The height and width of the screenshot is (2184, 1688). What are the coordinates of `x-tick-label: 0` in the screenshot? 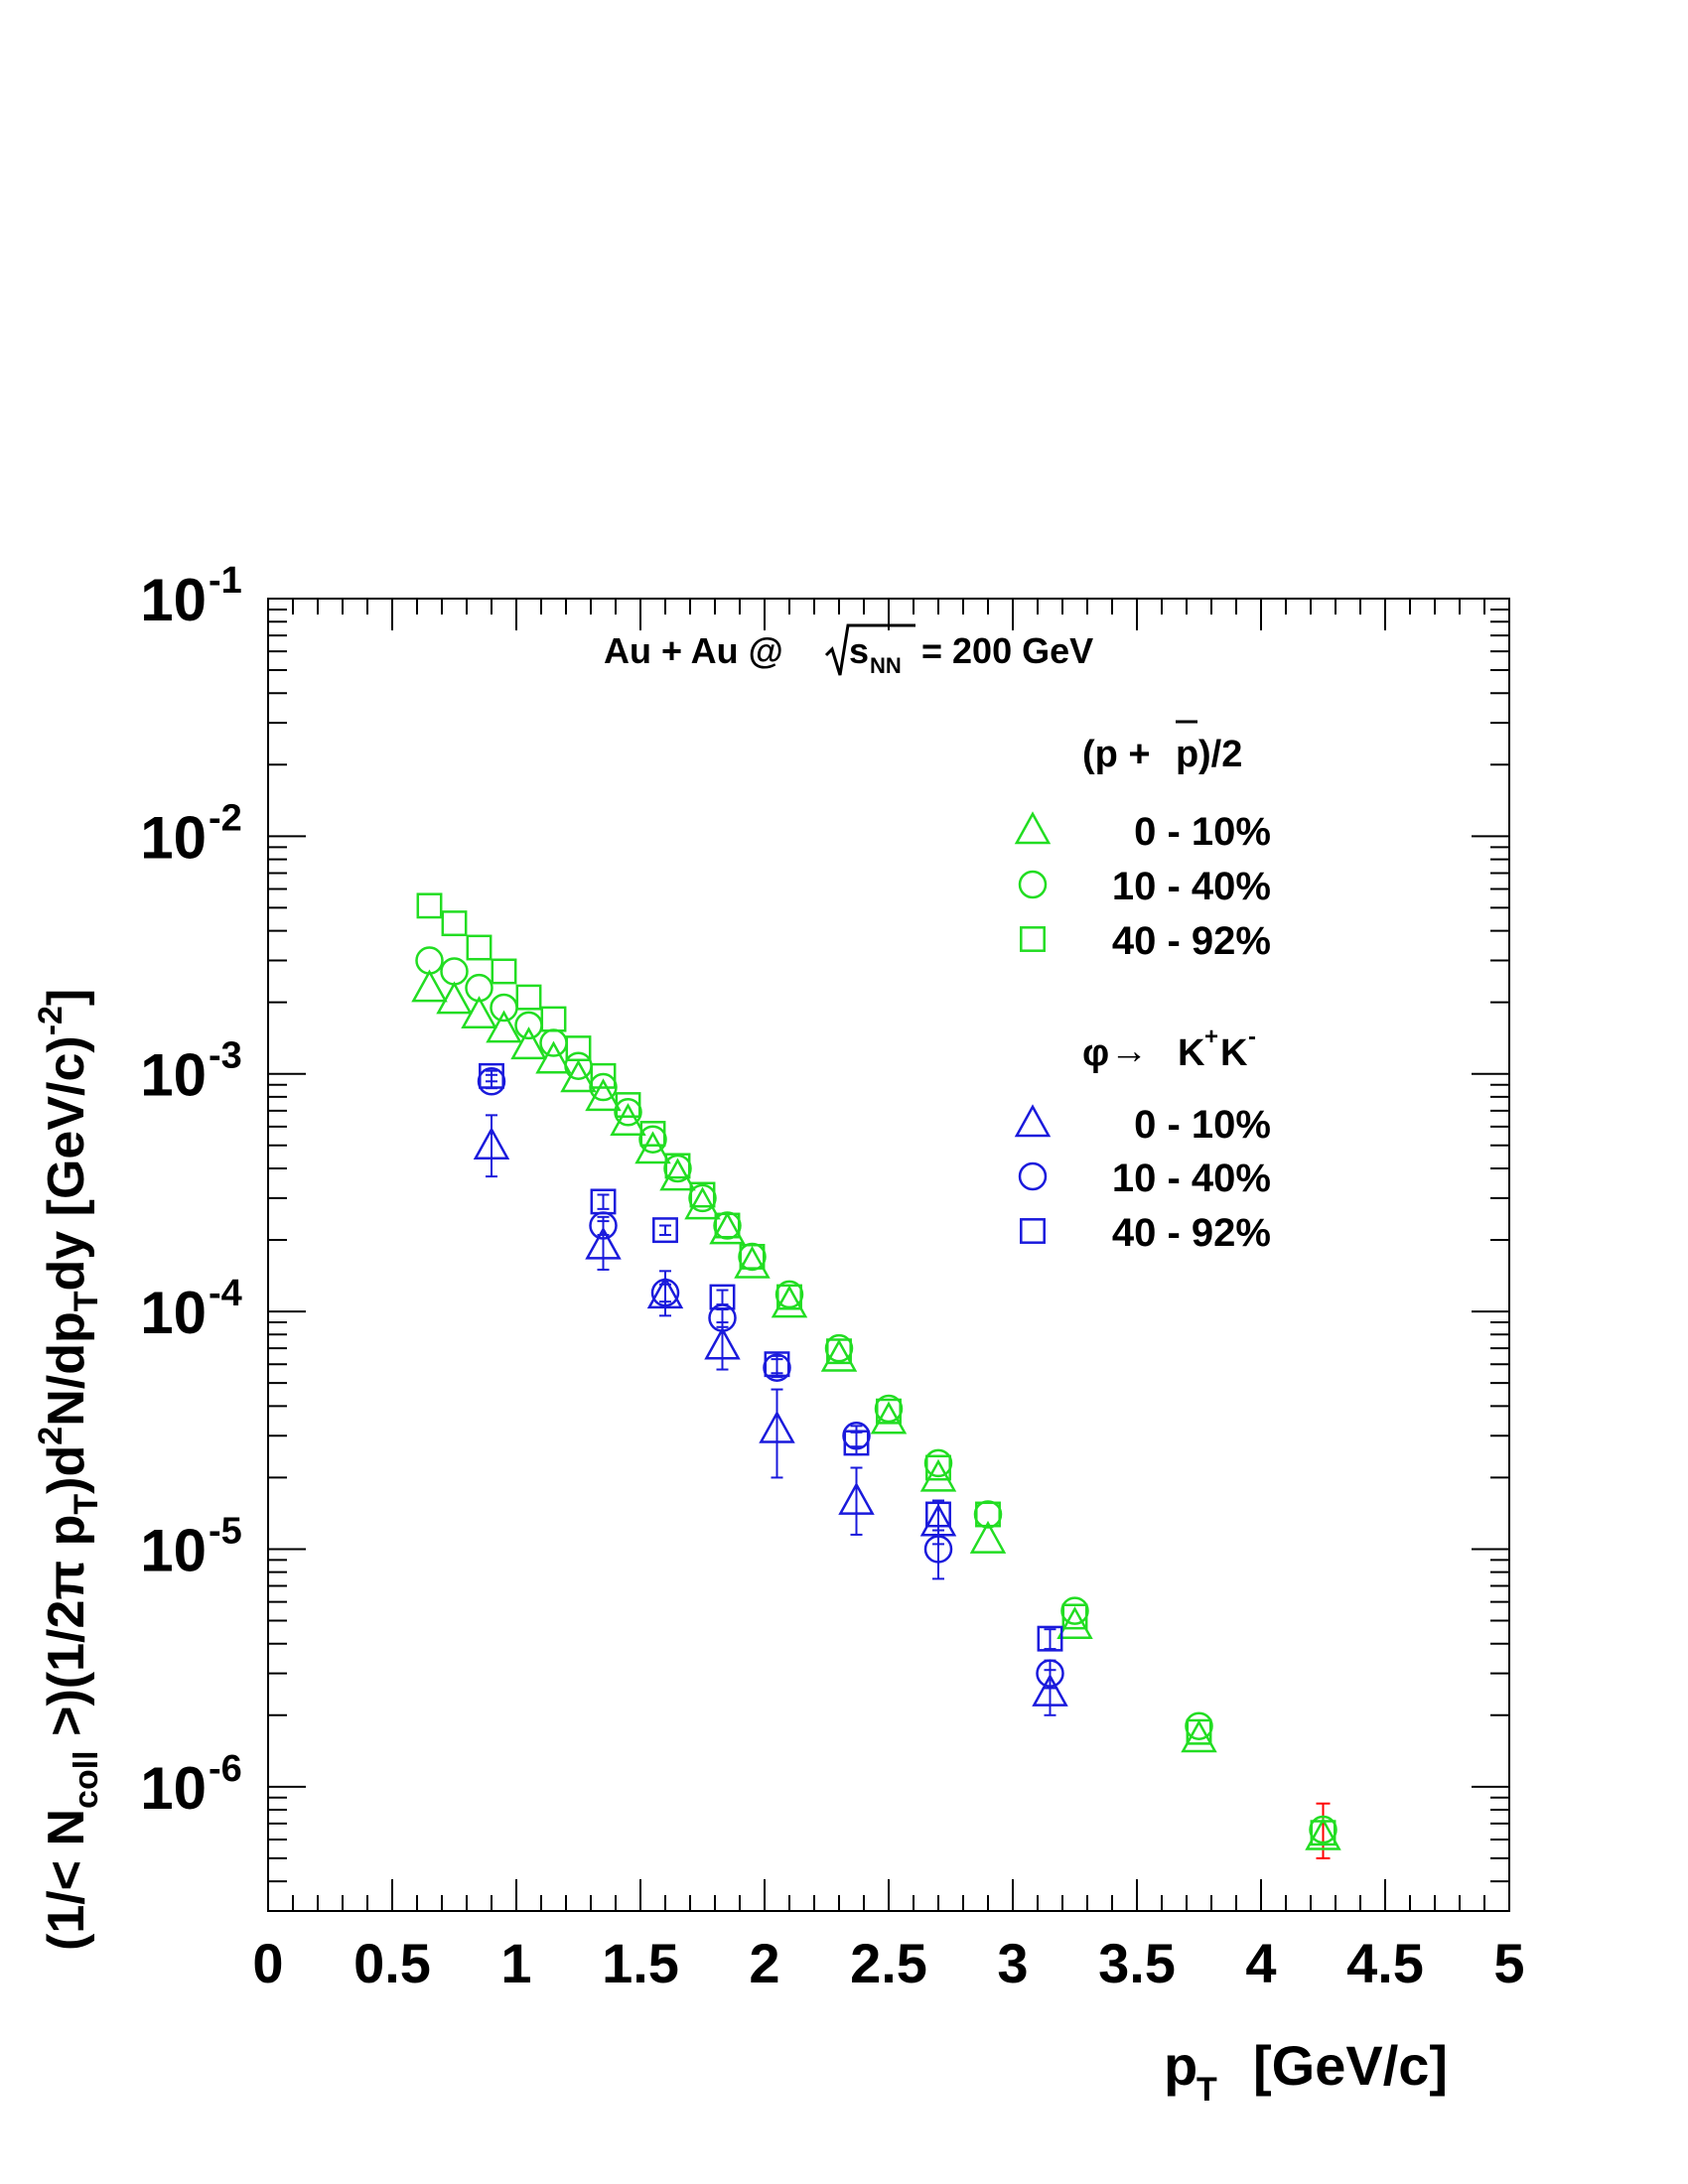 It's located at (267, 1963).